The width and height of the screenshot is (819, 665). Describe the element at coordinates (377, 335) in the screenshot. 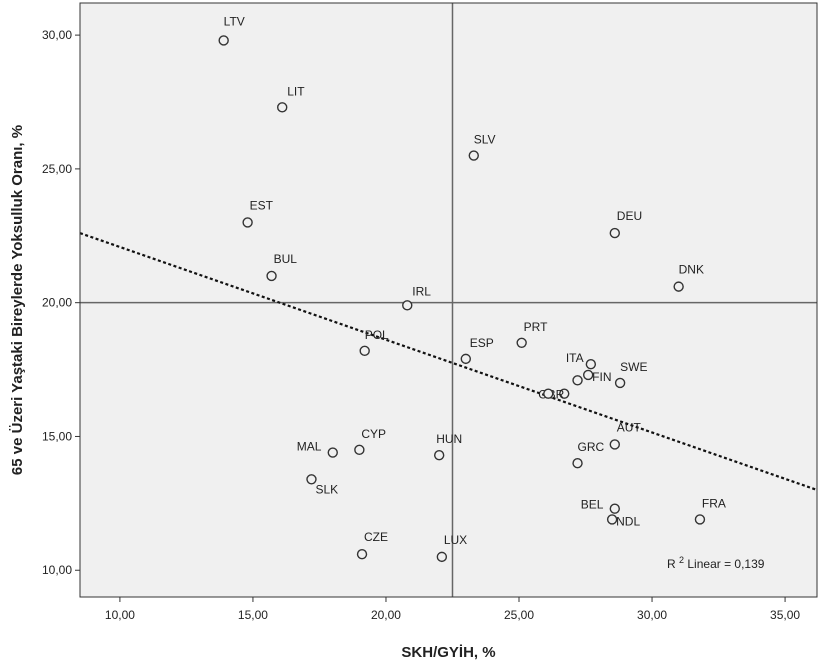

I see `point-label-pol: POL` at that location.